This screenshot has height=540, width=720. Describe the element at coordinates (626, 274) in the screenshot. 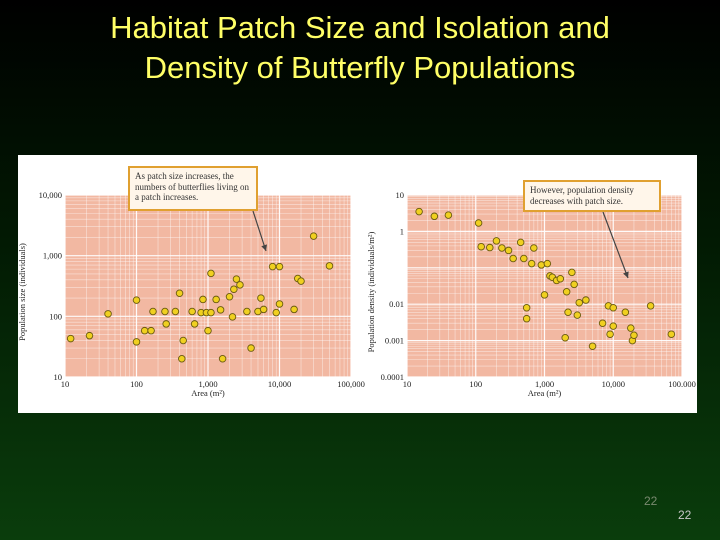

I see `right-callout-arrowhead` at that location.